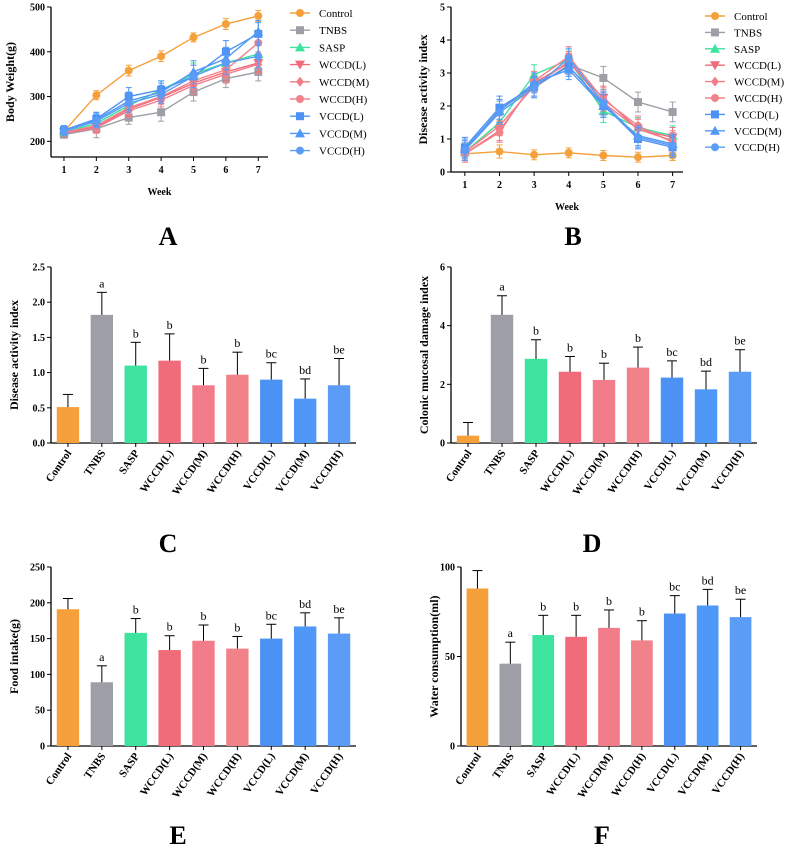  I want to click on legend-entry-wccd-h: WCCD(H), so click(329, 100).